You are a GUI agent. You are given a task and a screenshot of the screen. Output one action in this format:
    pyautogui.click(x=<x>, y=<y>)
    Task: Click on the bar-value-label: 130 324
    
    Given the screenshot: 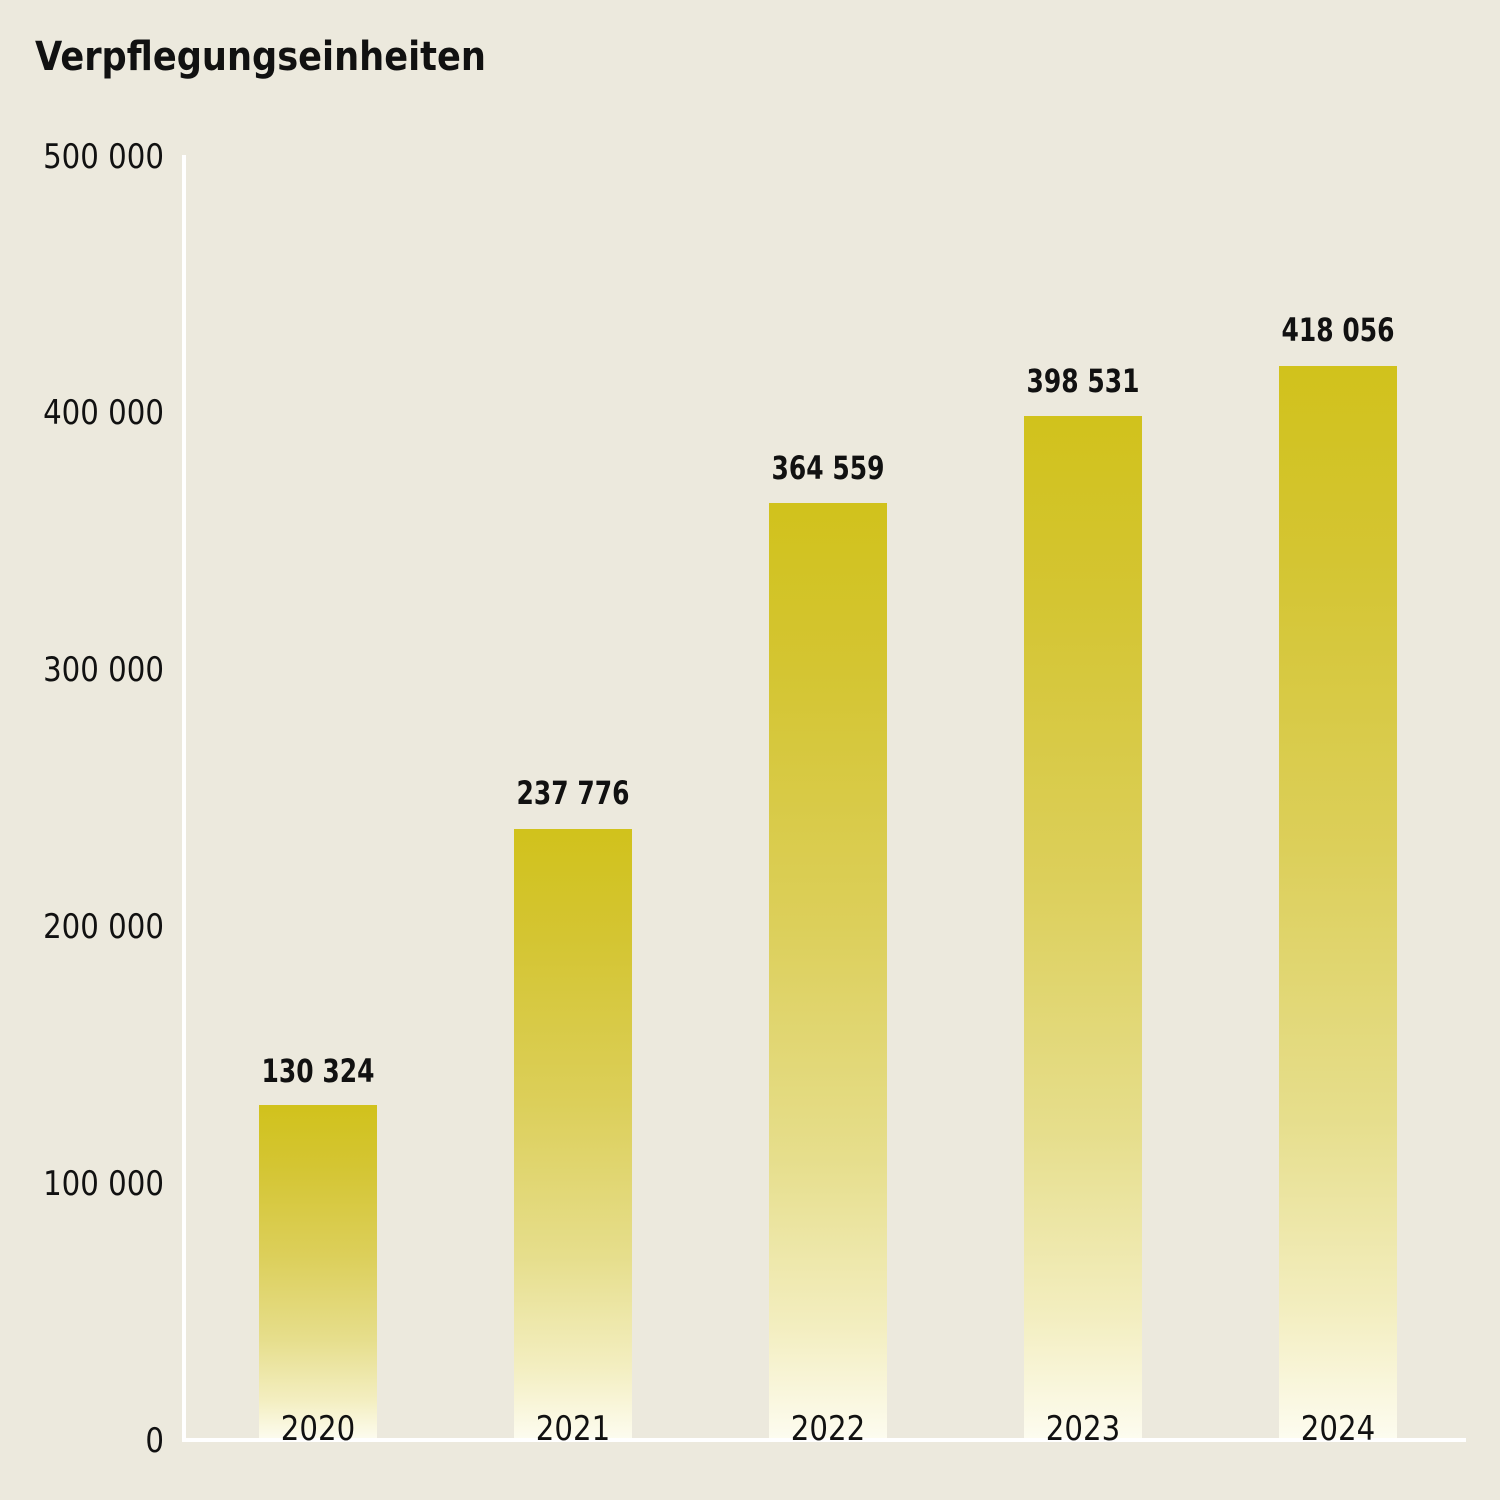 What is the action you would take?
    pyautogui.click(x=318, y=1071)
    